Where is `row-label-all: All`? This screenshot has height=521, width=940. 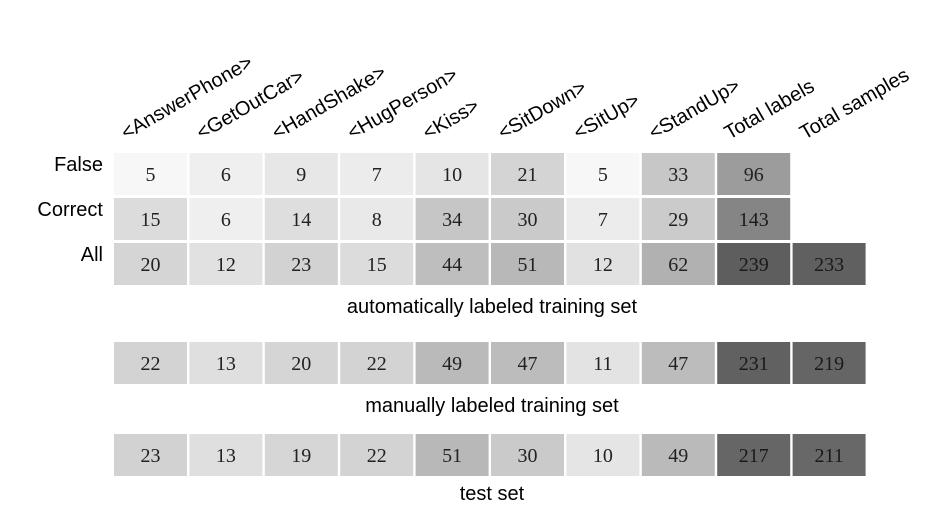 row-label-all: All is located at coordinates (92, 255).